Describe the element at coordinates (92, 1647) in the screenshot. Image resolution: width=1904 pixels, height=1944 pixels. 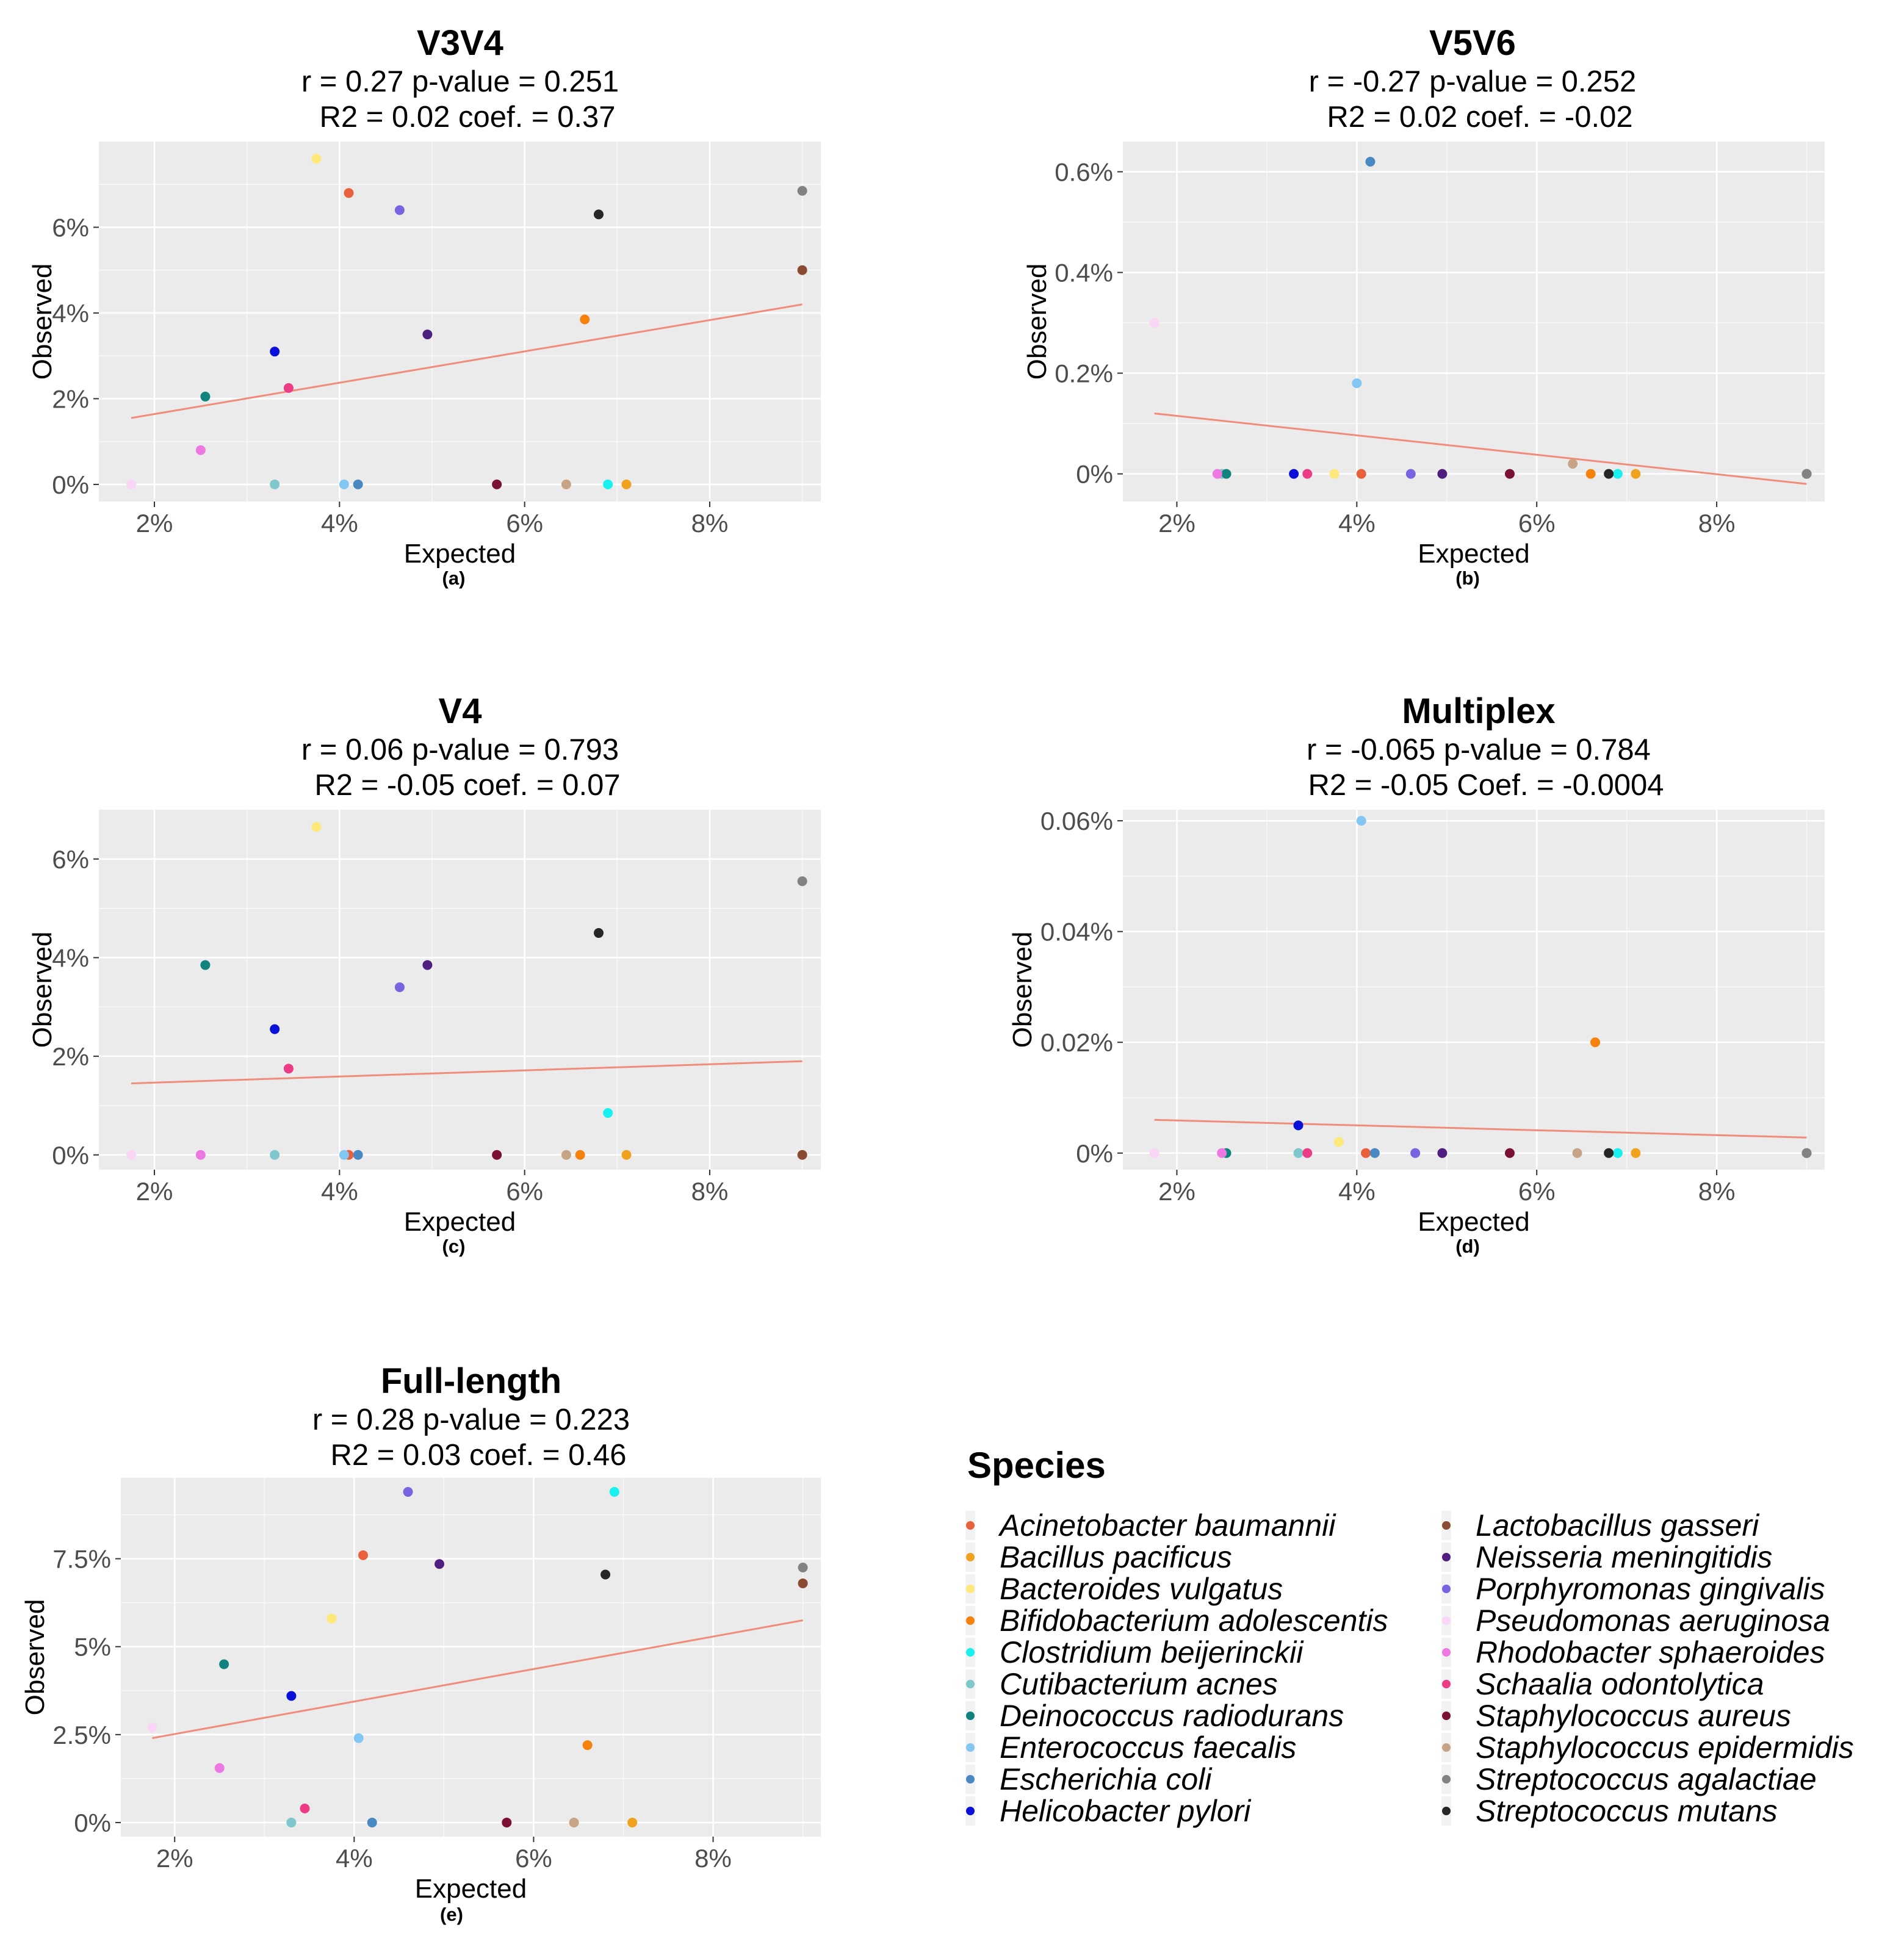
I see `y-tick-label: 5%` at that location.